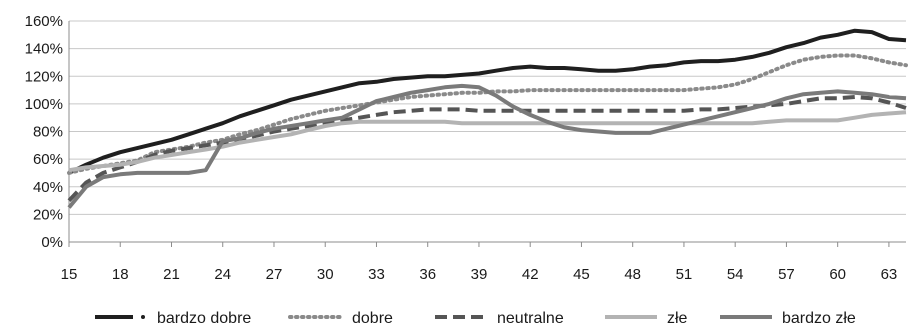 Image resolution: width=908 pixels, height=325 pixels. Describe the element at coordinates (69, 274) in the screenshot. I see `x-tick-label: 15` at that location.